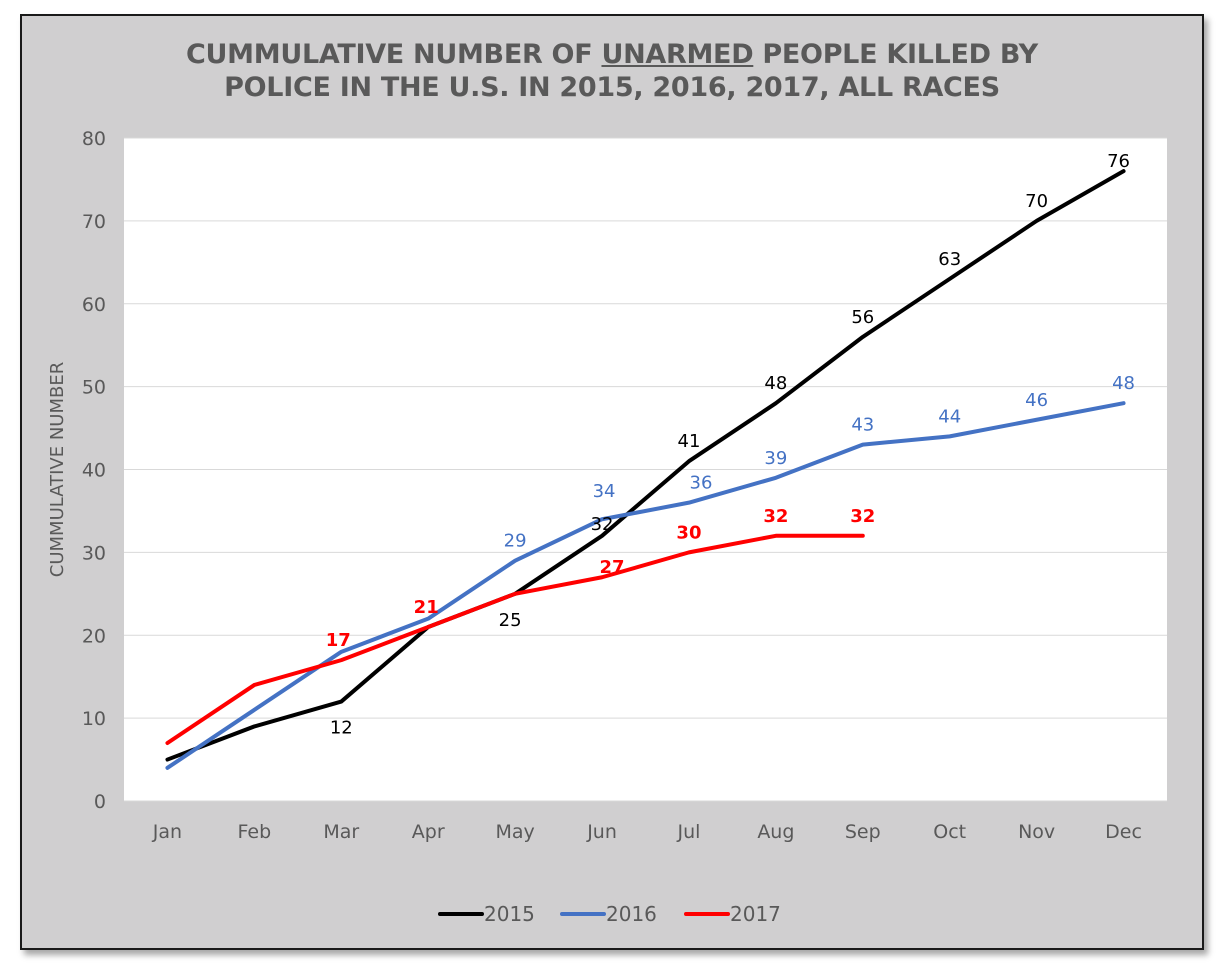 This screenshot has width=1223, height=974. What do you see at coordinates (94, 222) in the screenshot?
I see `y-tick-label: 70` at bounding box center [94, 222].